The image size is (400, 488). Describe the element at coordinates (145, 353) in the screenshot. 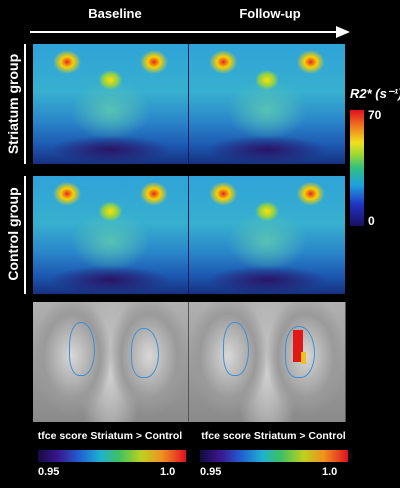

I see `roi-outline-left-b` at that location.